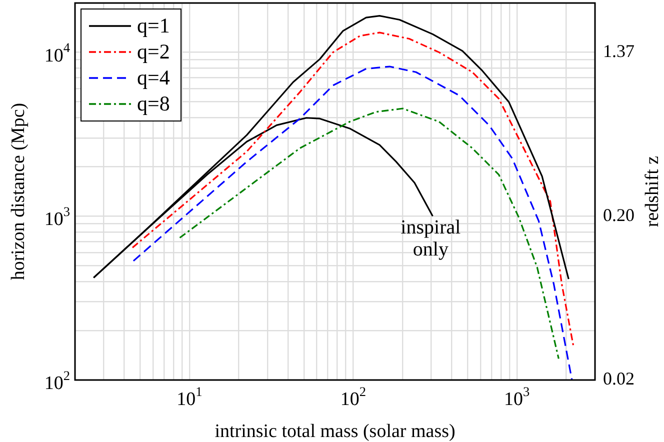 The width and height of the screenshot is (664, 442). What do you see at coordinates (153, 52) in the screenshot?
I see `legend-label: q=2` at bounding box center [153, 52].